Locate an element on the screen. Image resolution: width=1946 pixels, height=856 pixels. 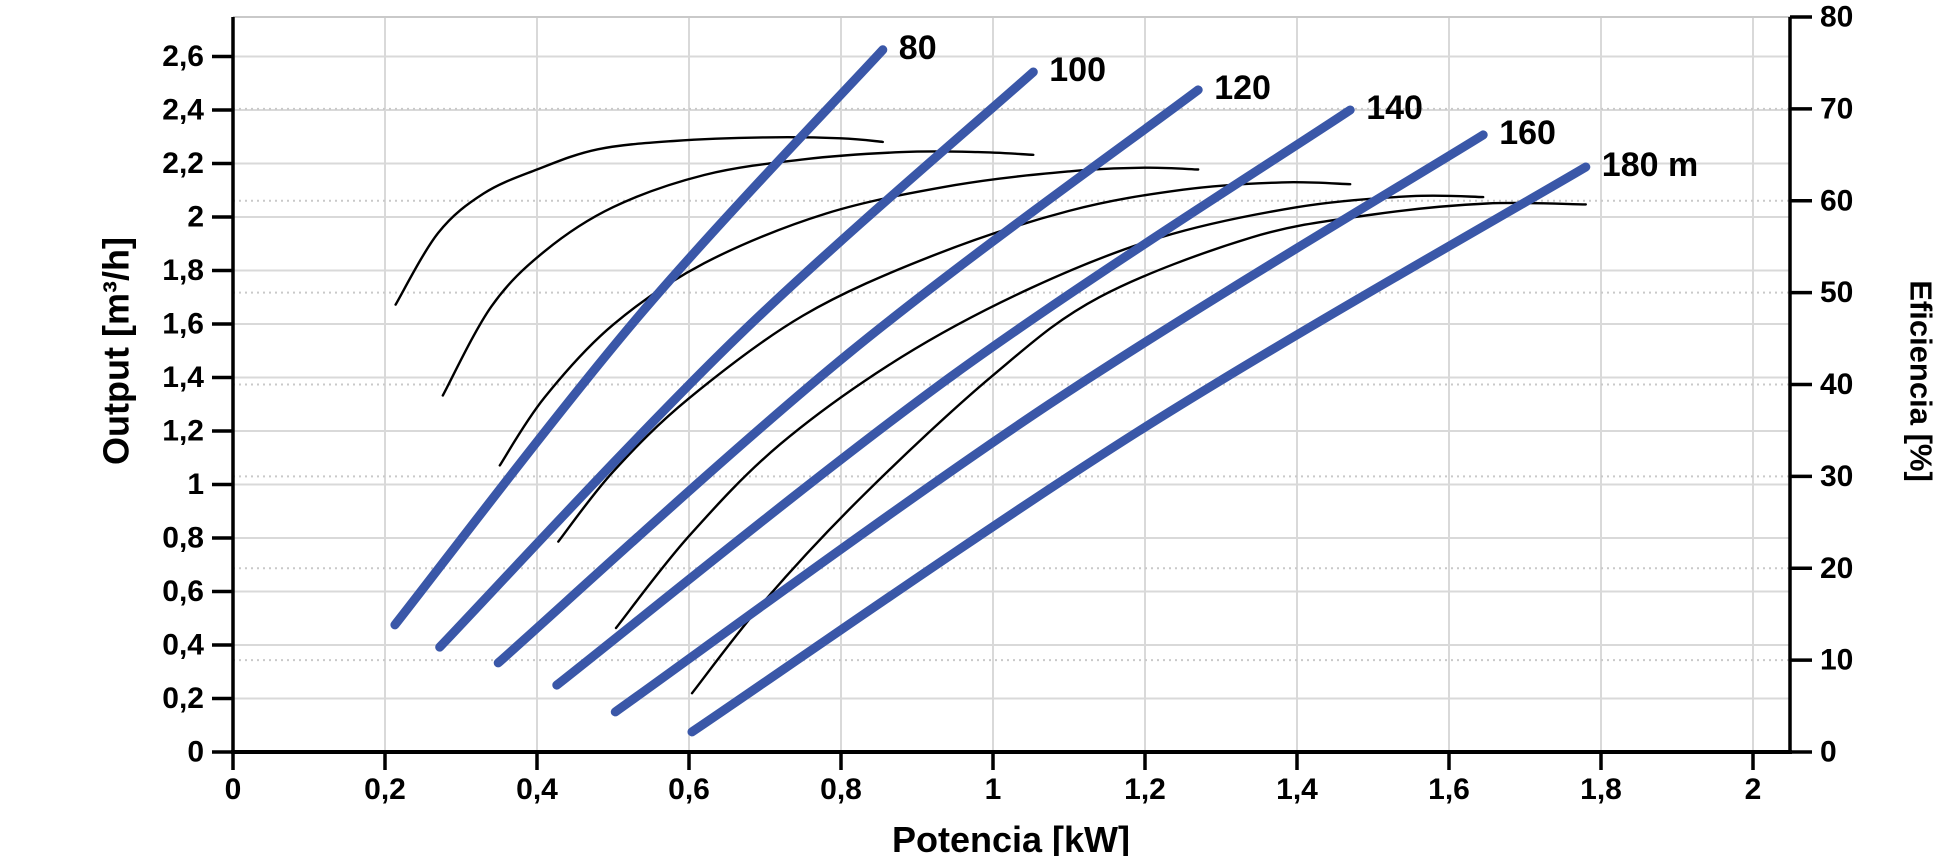
y-left-tick-label: 1 is located at coordinates (195, 484).